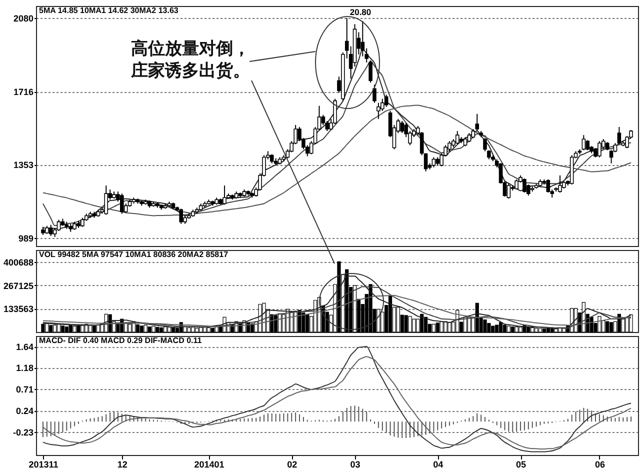 This screenshot has height=468, width=640. Describe the element at coordinates (190, 48) in the screenshot. I see `annotation: 高位放量对倒，` at that location.